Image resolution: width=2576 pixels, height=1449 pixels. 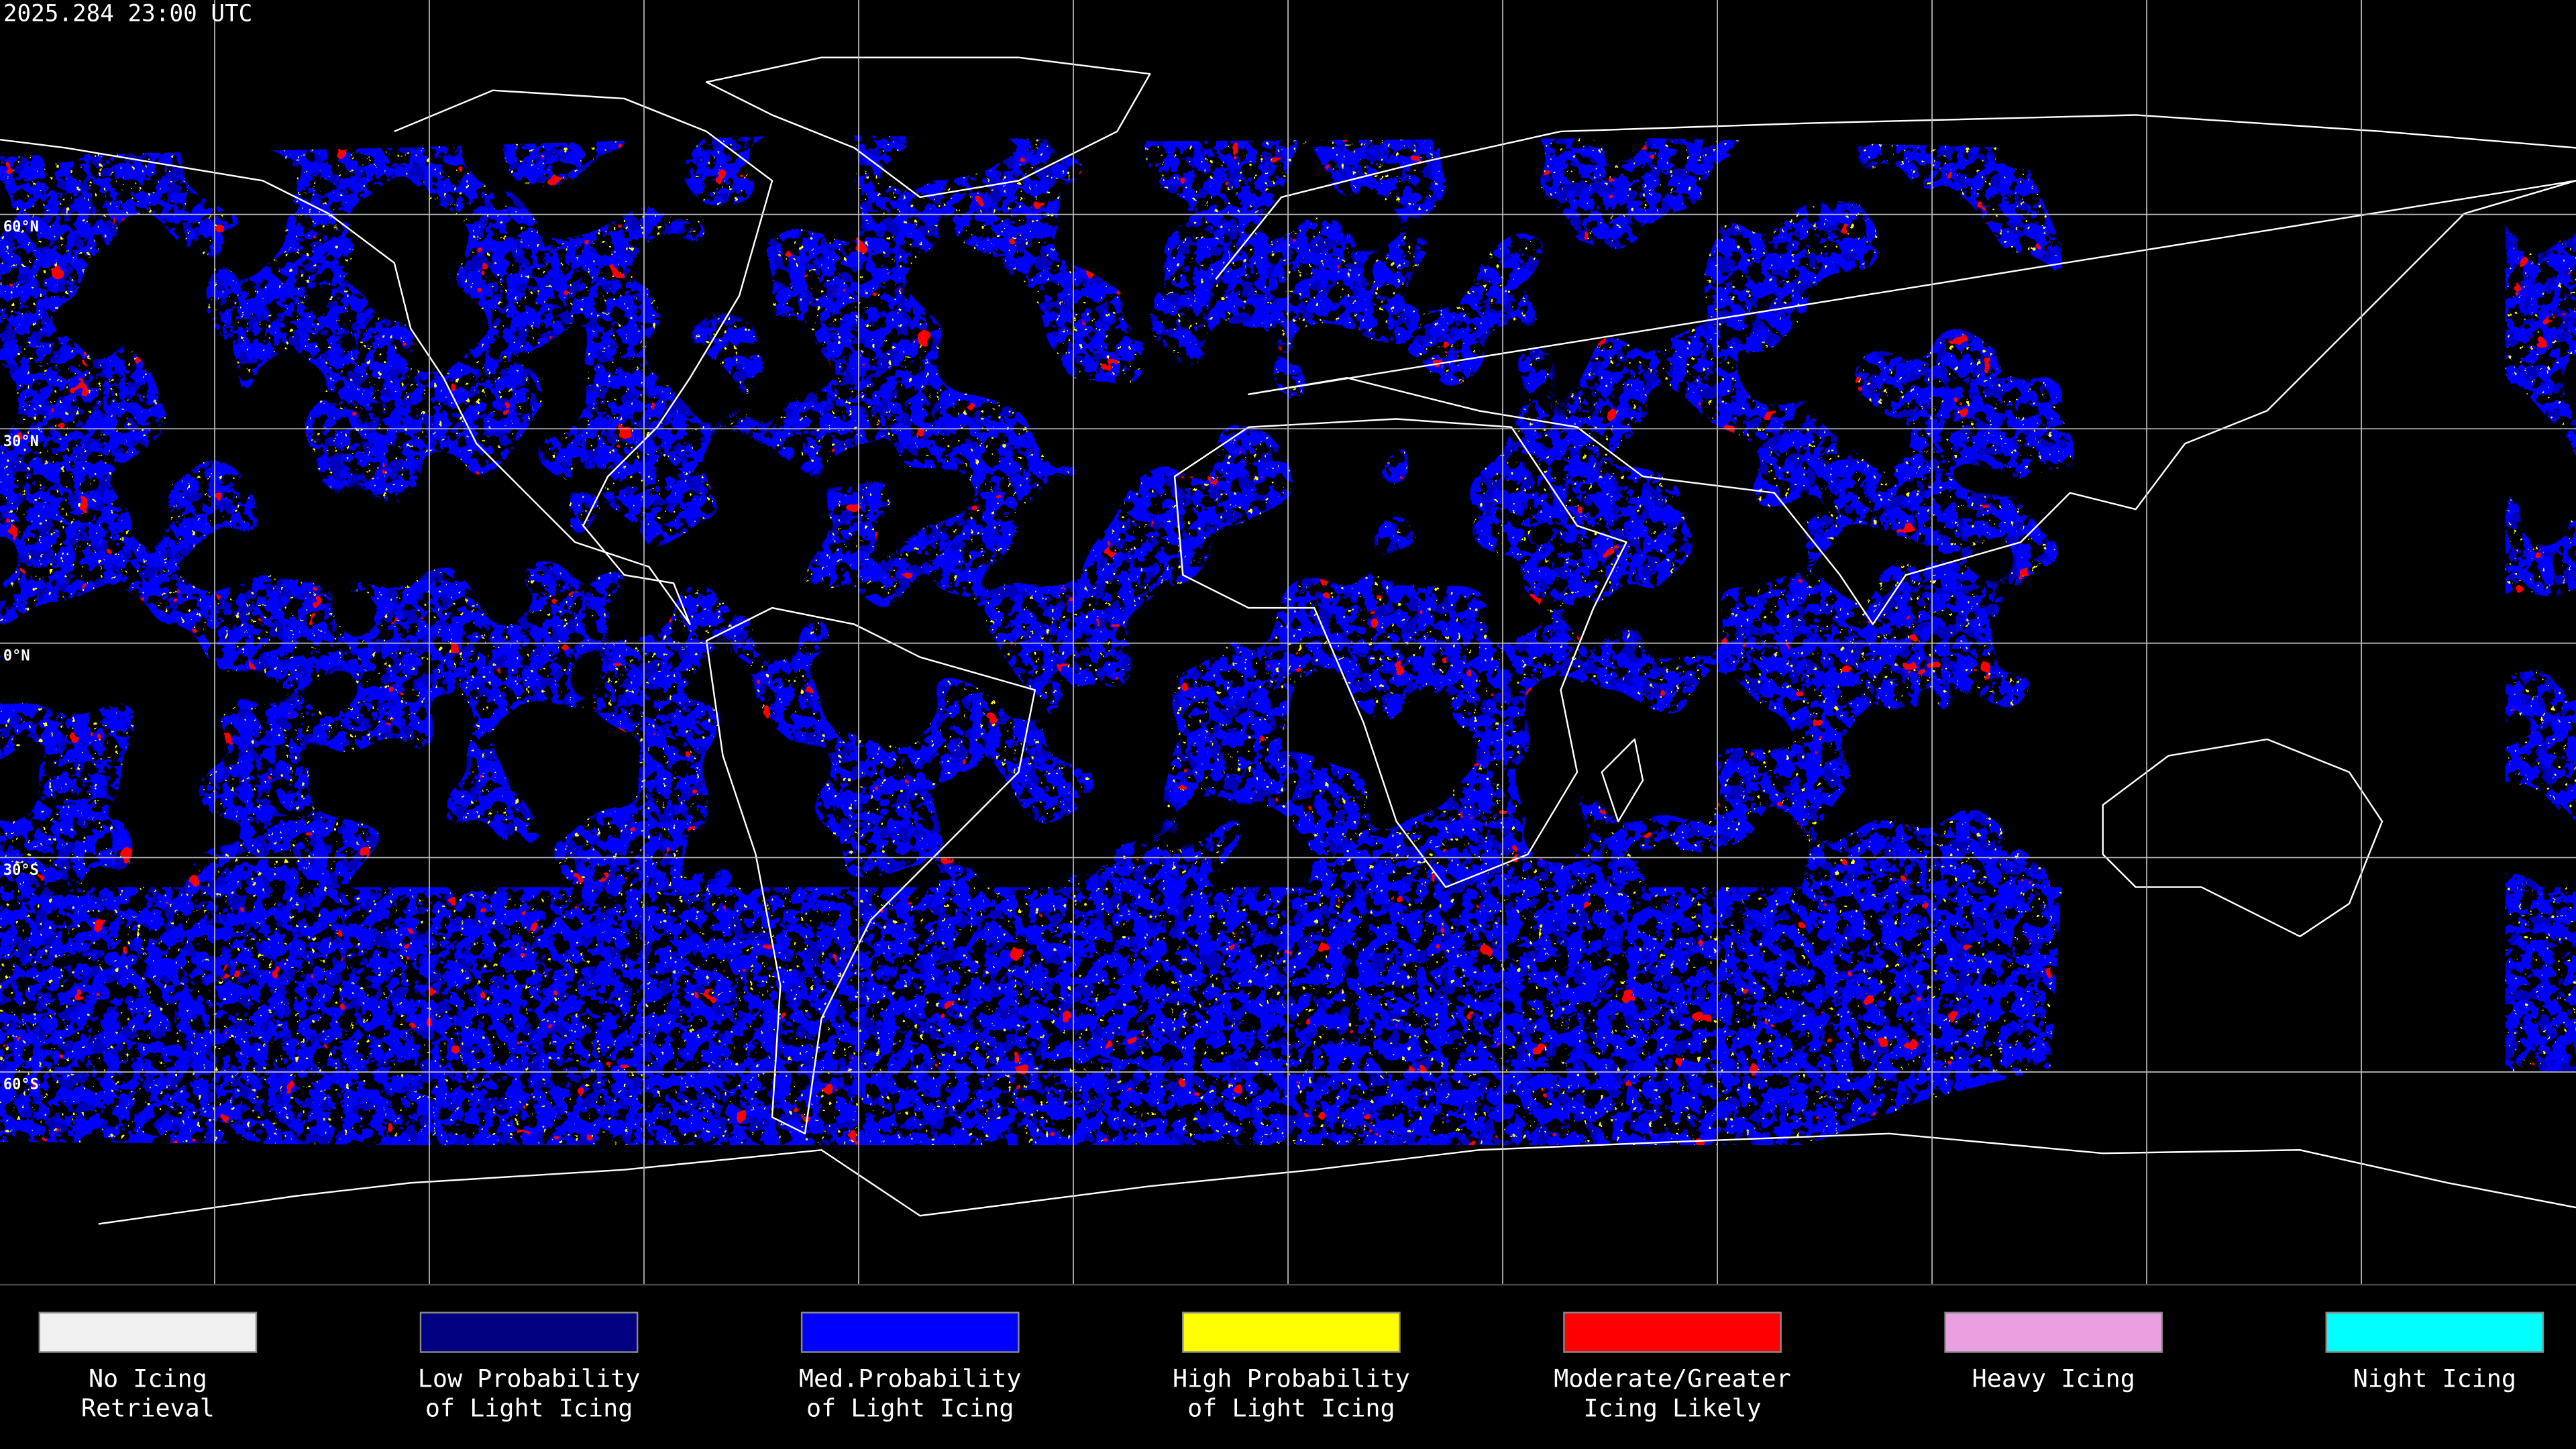 What do you see at coordinates (529, 1378) in the screenshot?
I see `legend-label: Low Probability` at bounding box center [529, 1378].